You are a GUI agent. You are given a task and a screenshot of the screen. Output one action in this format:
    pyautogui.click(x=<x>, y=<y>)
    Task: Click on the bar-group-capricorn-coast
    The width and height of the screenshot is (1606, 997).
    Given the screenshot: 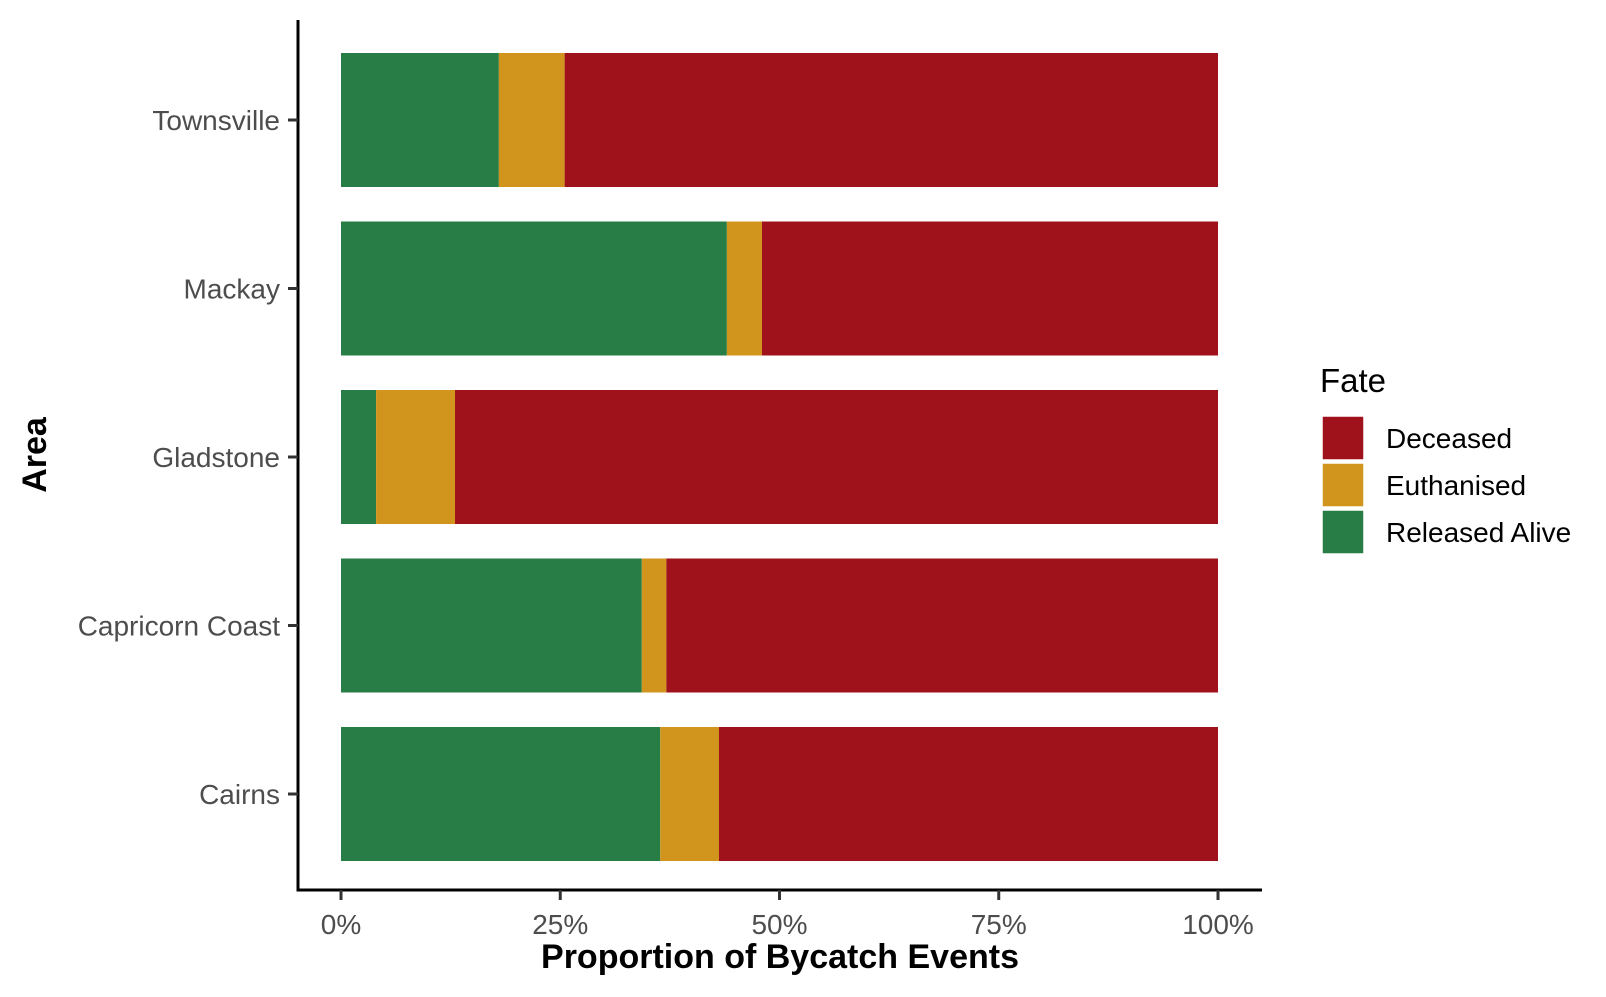 What is the action you would take?
    pyautogui.click(x=779, y=625)
    